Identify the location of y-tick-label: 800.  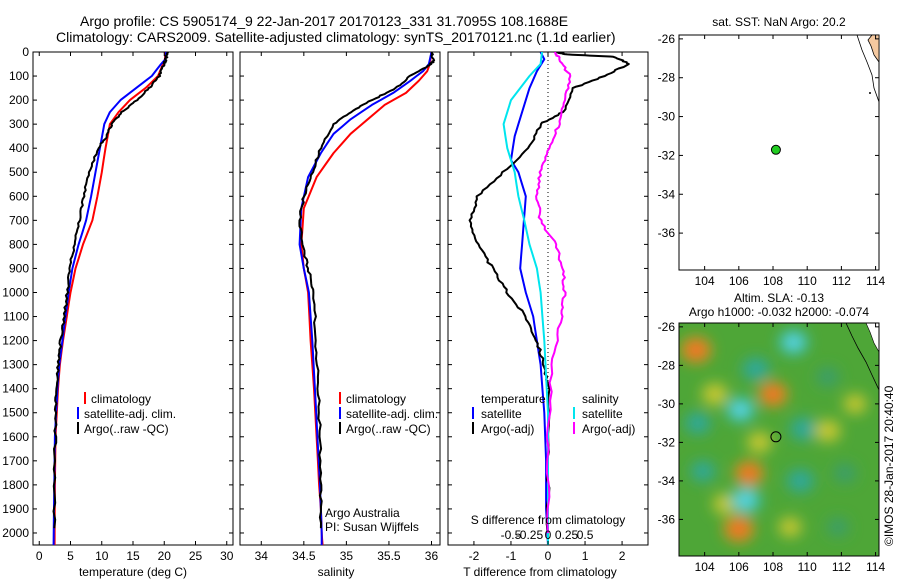
(19, 244).